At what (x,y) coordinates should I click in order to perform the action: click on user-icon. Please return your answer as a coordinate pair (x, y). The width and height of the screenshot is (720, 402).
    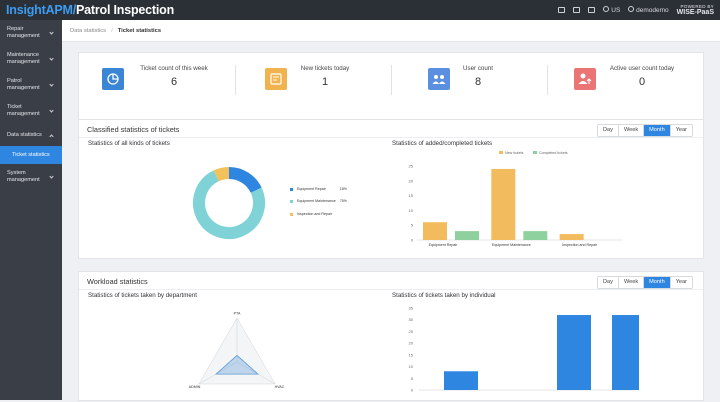
    Looking at the image, I should click on (631, 9).